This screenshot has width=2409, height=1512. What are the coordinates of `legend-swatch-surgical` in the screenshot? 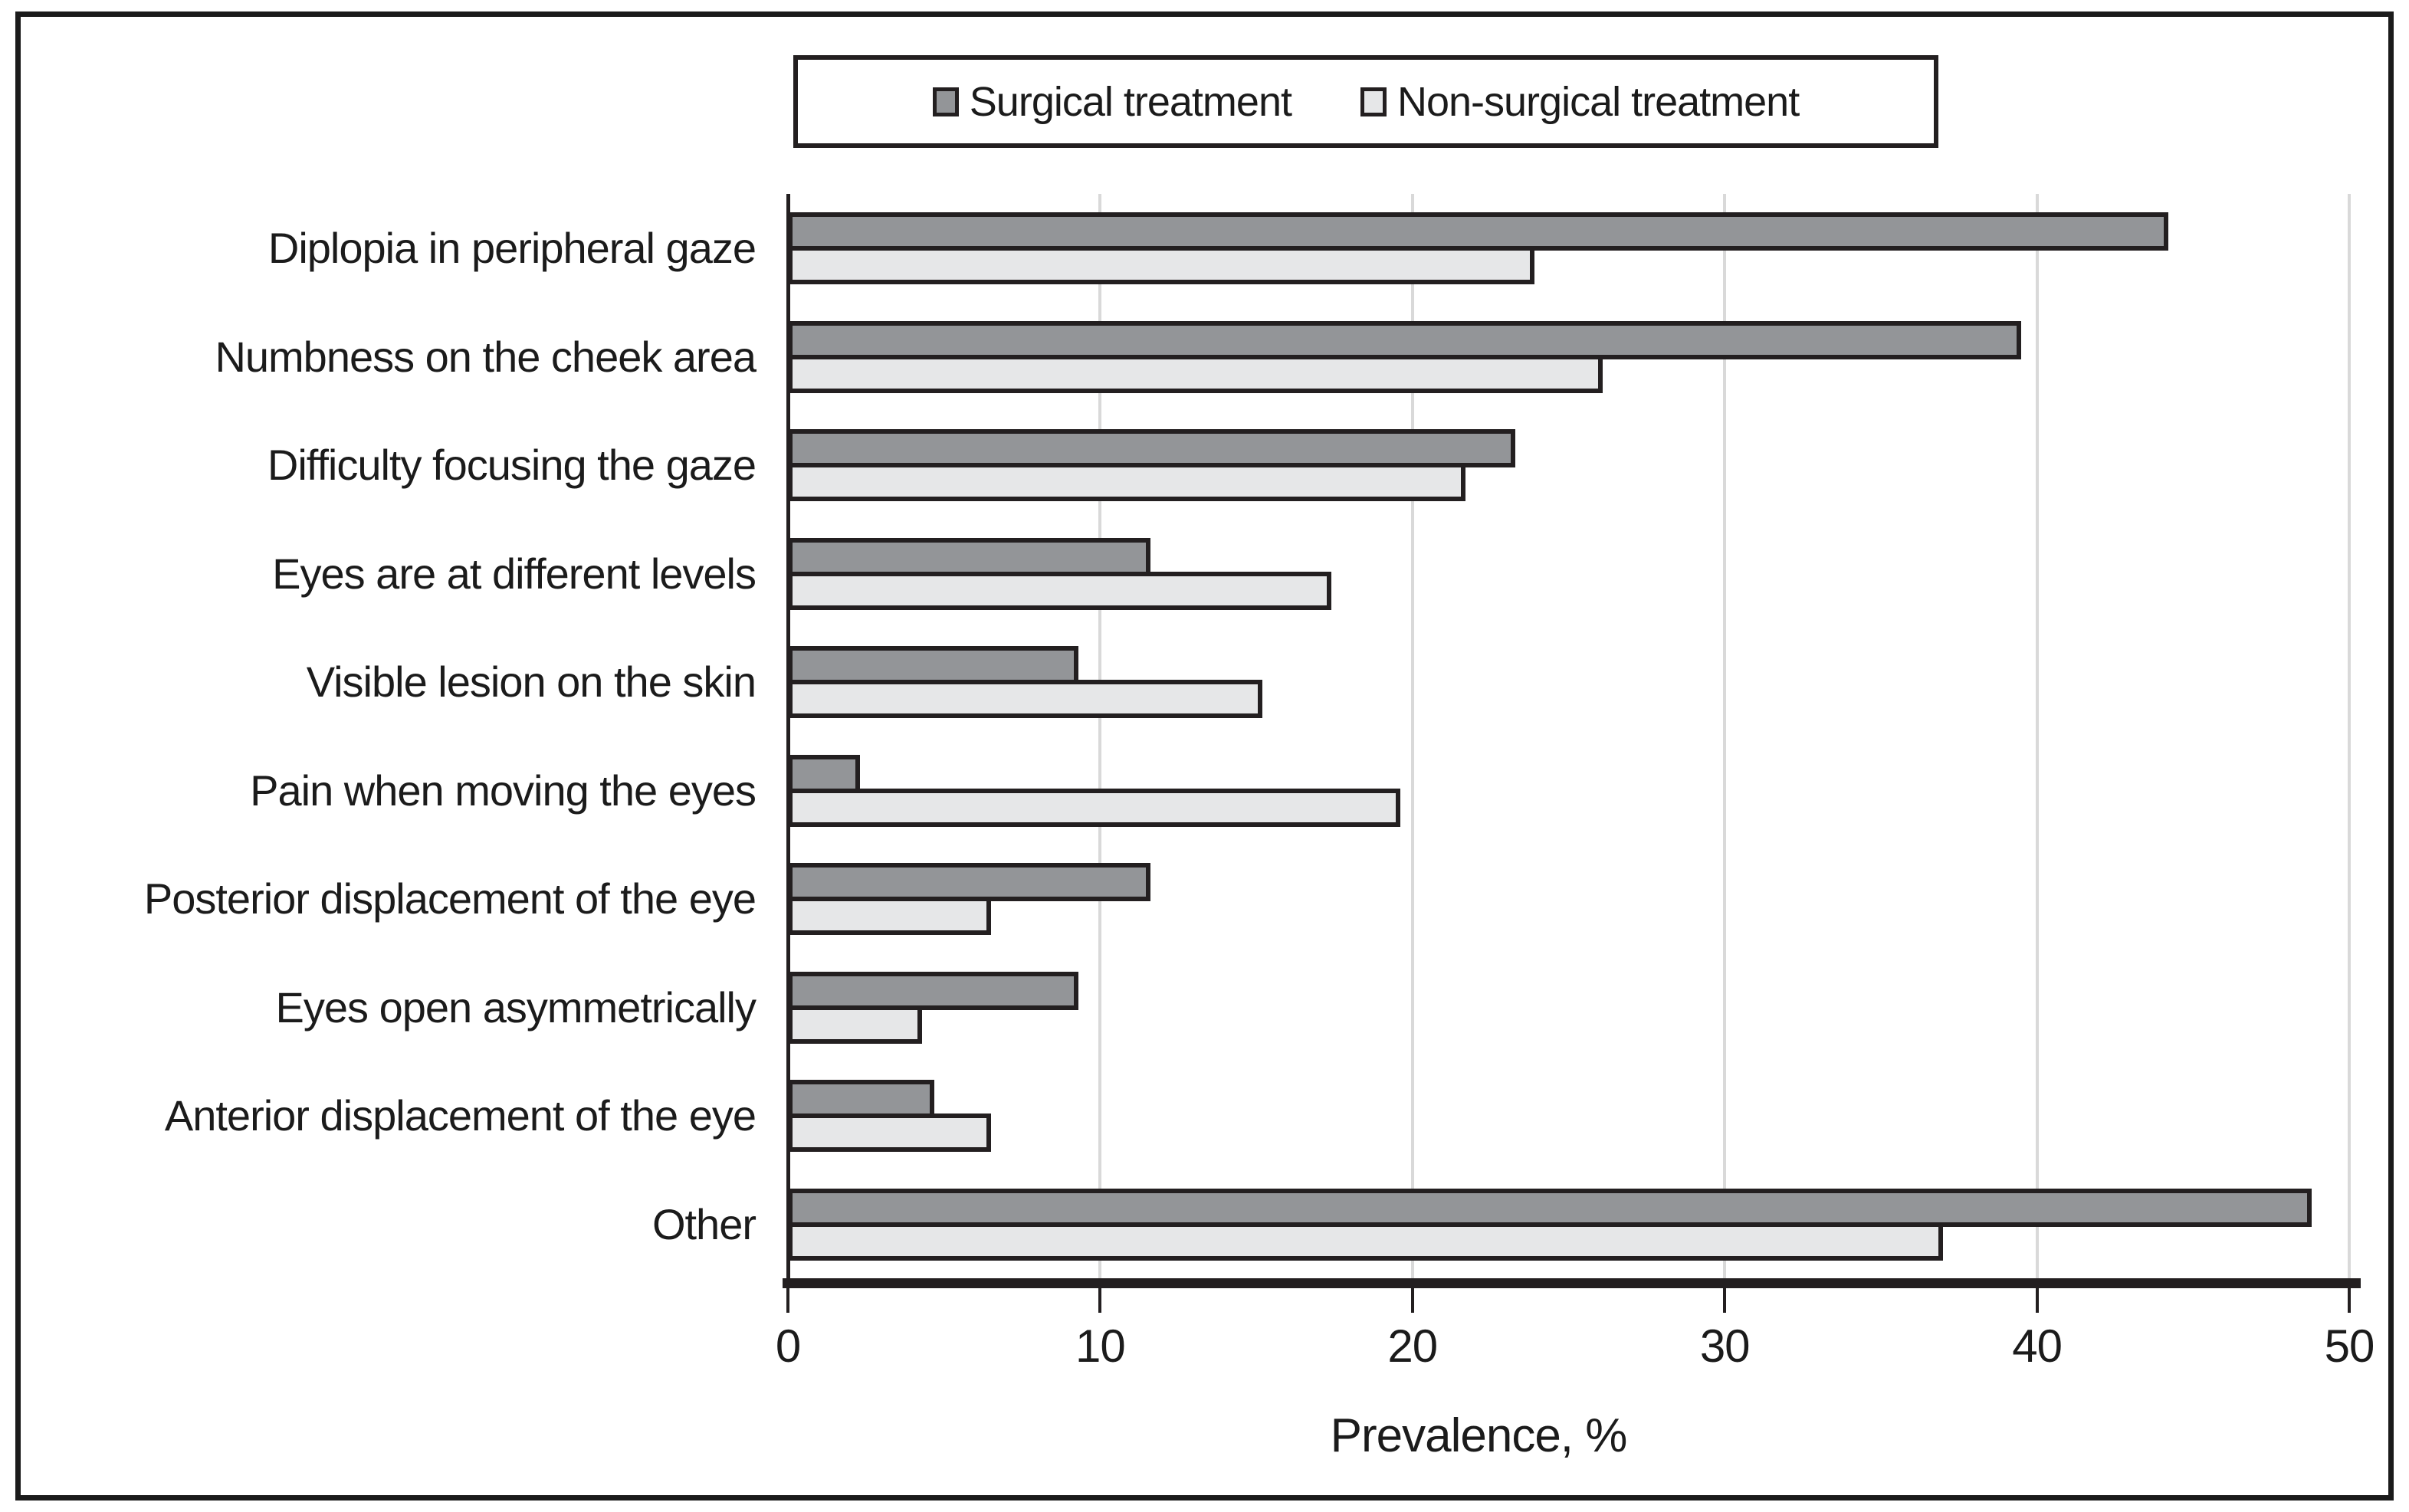 It's located at (945, 101).